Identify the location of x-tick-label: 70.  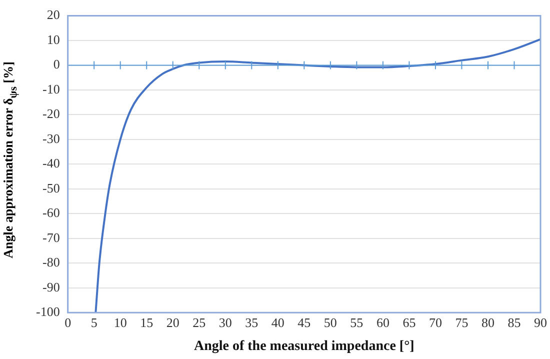
(435, 322).